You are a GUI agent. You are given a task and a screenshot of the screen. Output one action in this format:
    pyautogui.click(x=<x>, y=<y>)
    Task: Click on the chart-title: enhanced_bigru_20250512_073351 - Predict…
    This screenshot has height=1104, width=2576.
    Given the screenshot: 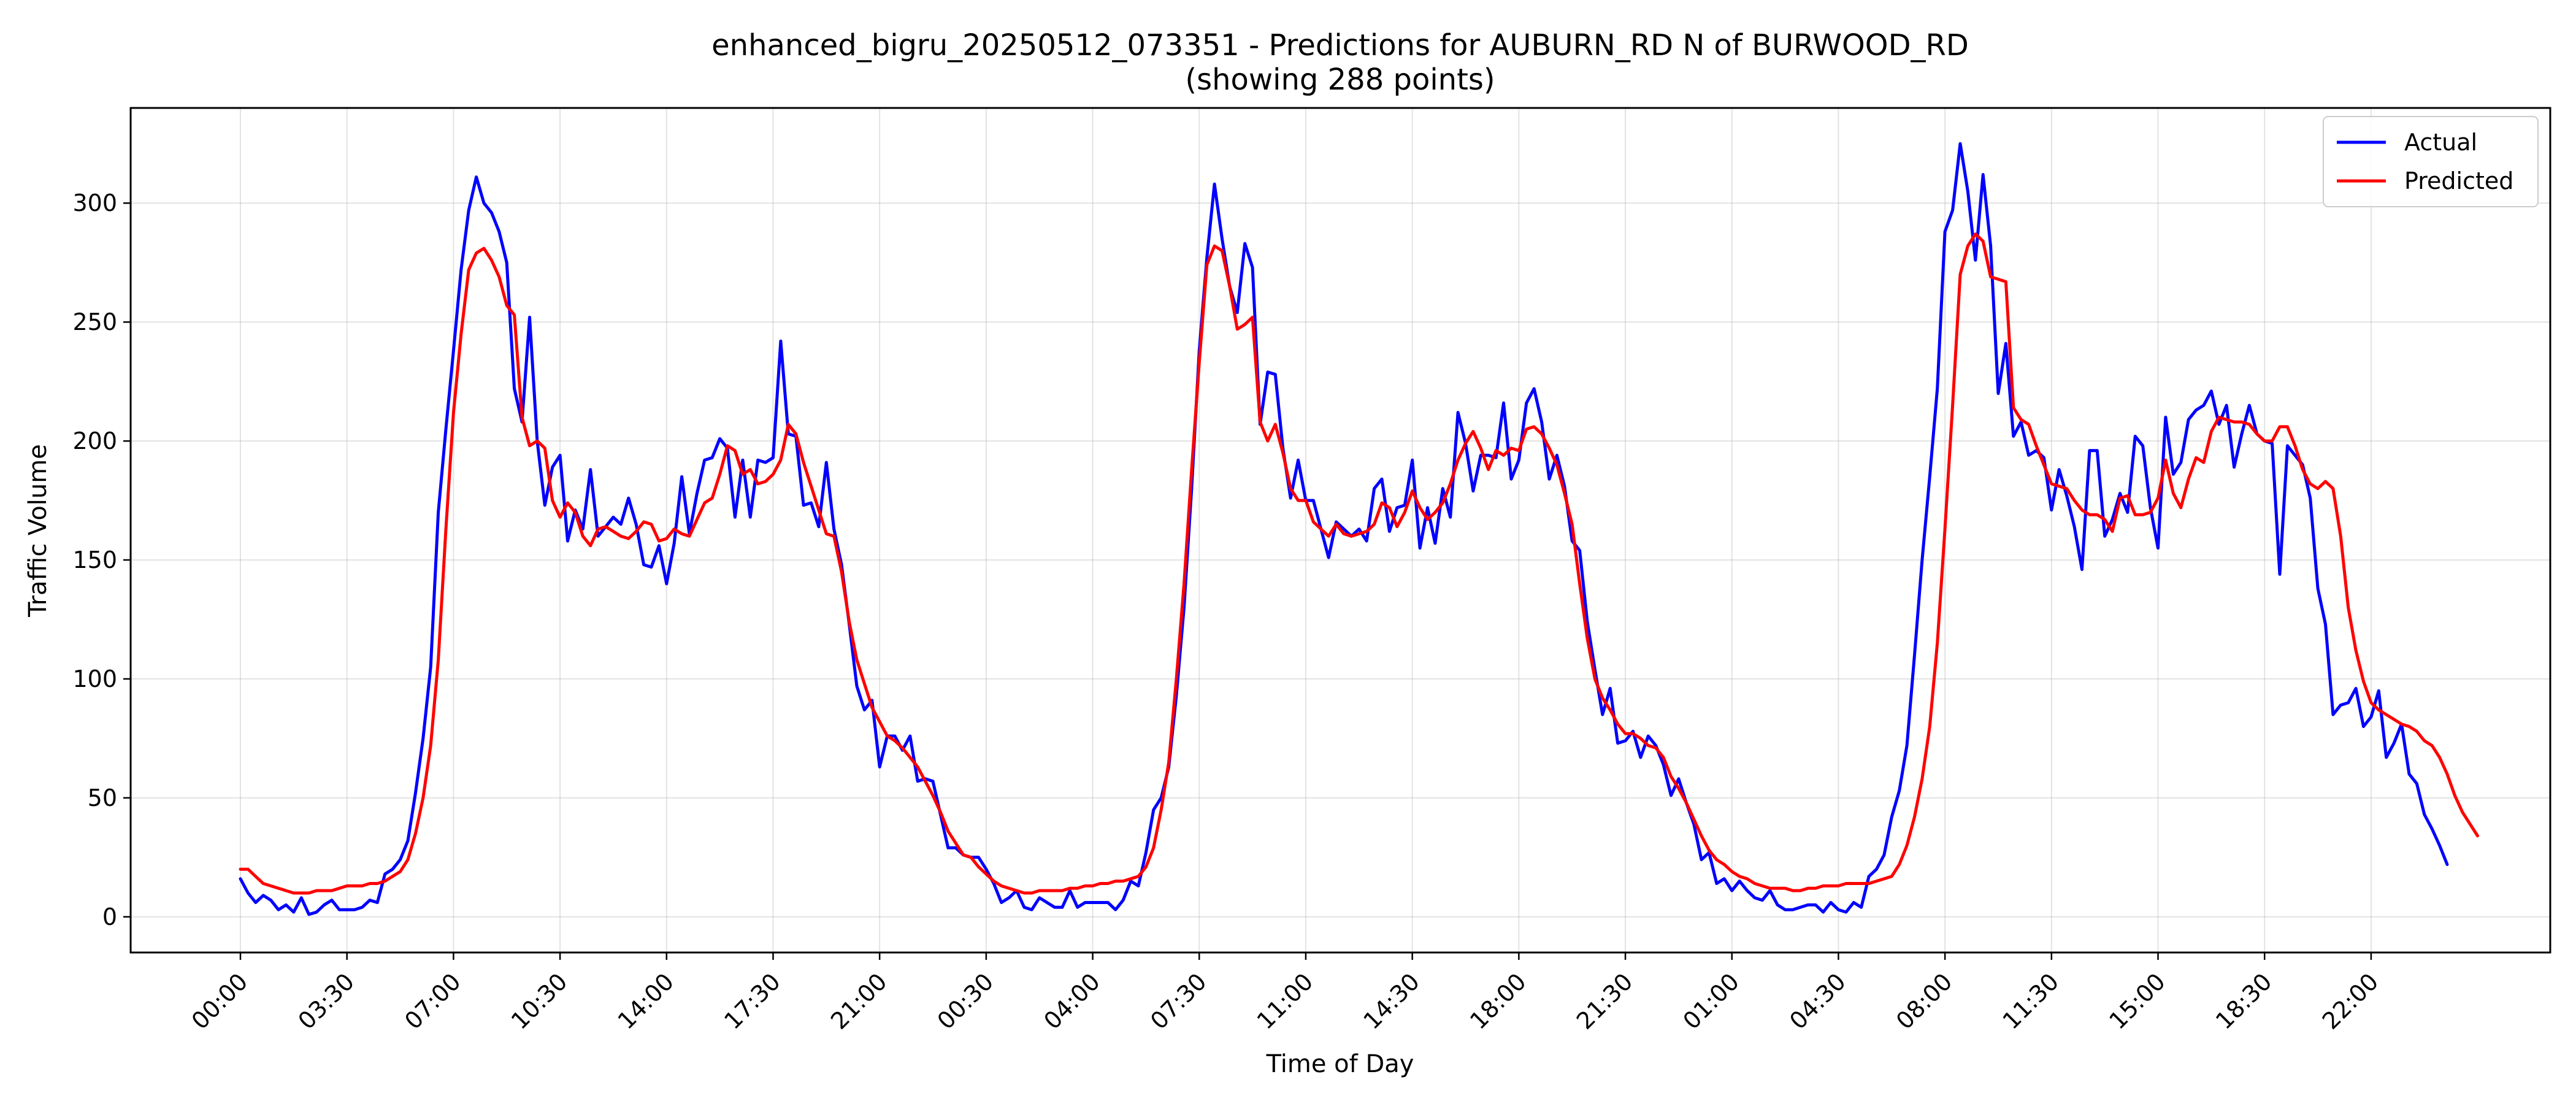 What is the action you would take?
    pyautogui.click(x=1340, y=45)
    